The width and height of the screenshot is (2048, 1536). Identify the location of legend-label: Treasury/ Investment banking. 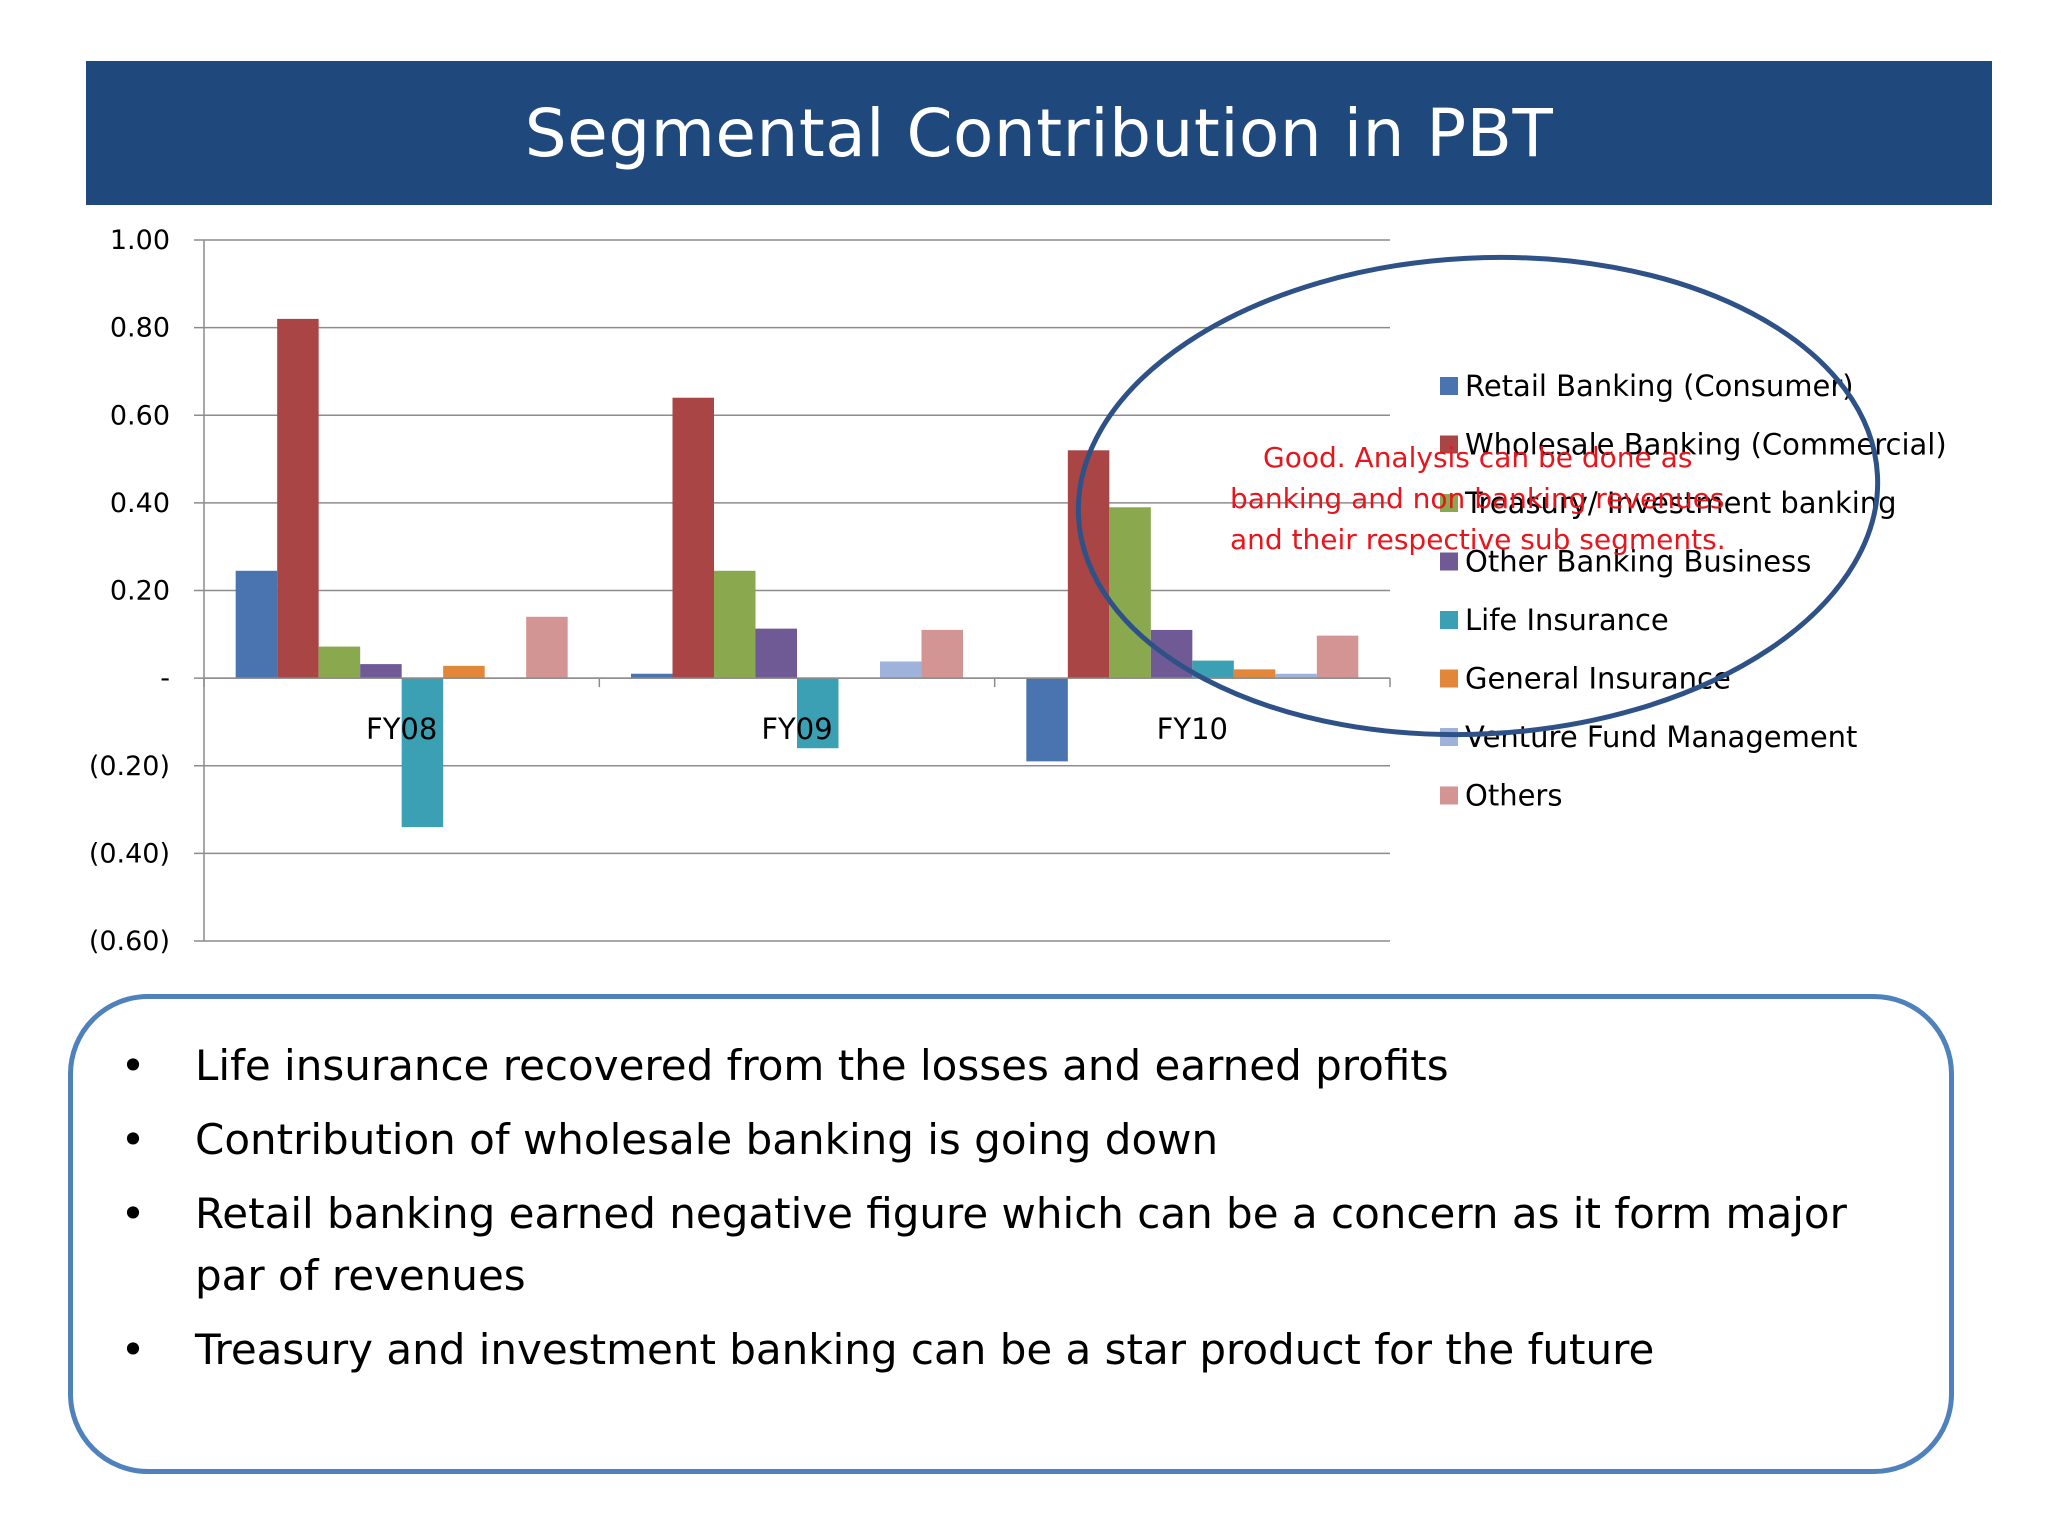
(1680, 503).